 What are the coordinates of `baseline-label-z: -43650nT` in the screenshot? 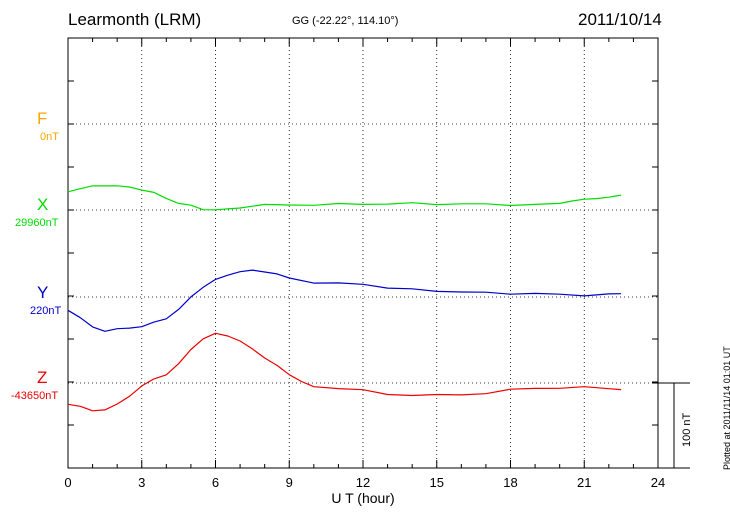 It's located at (35, 396).